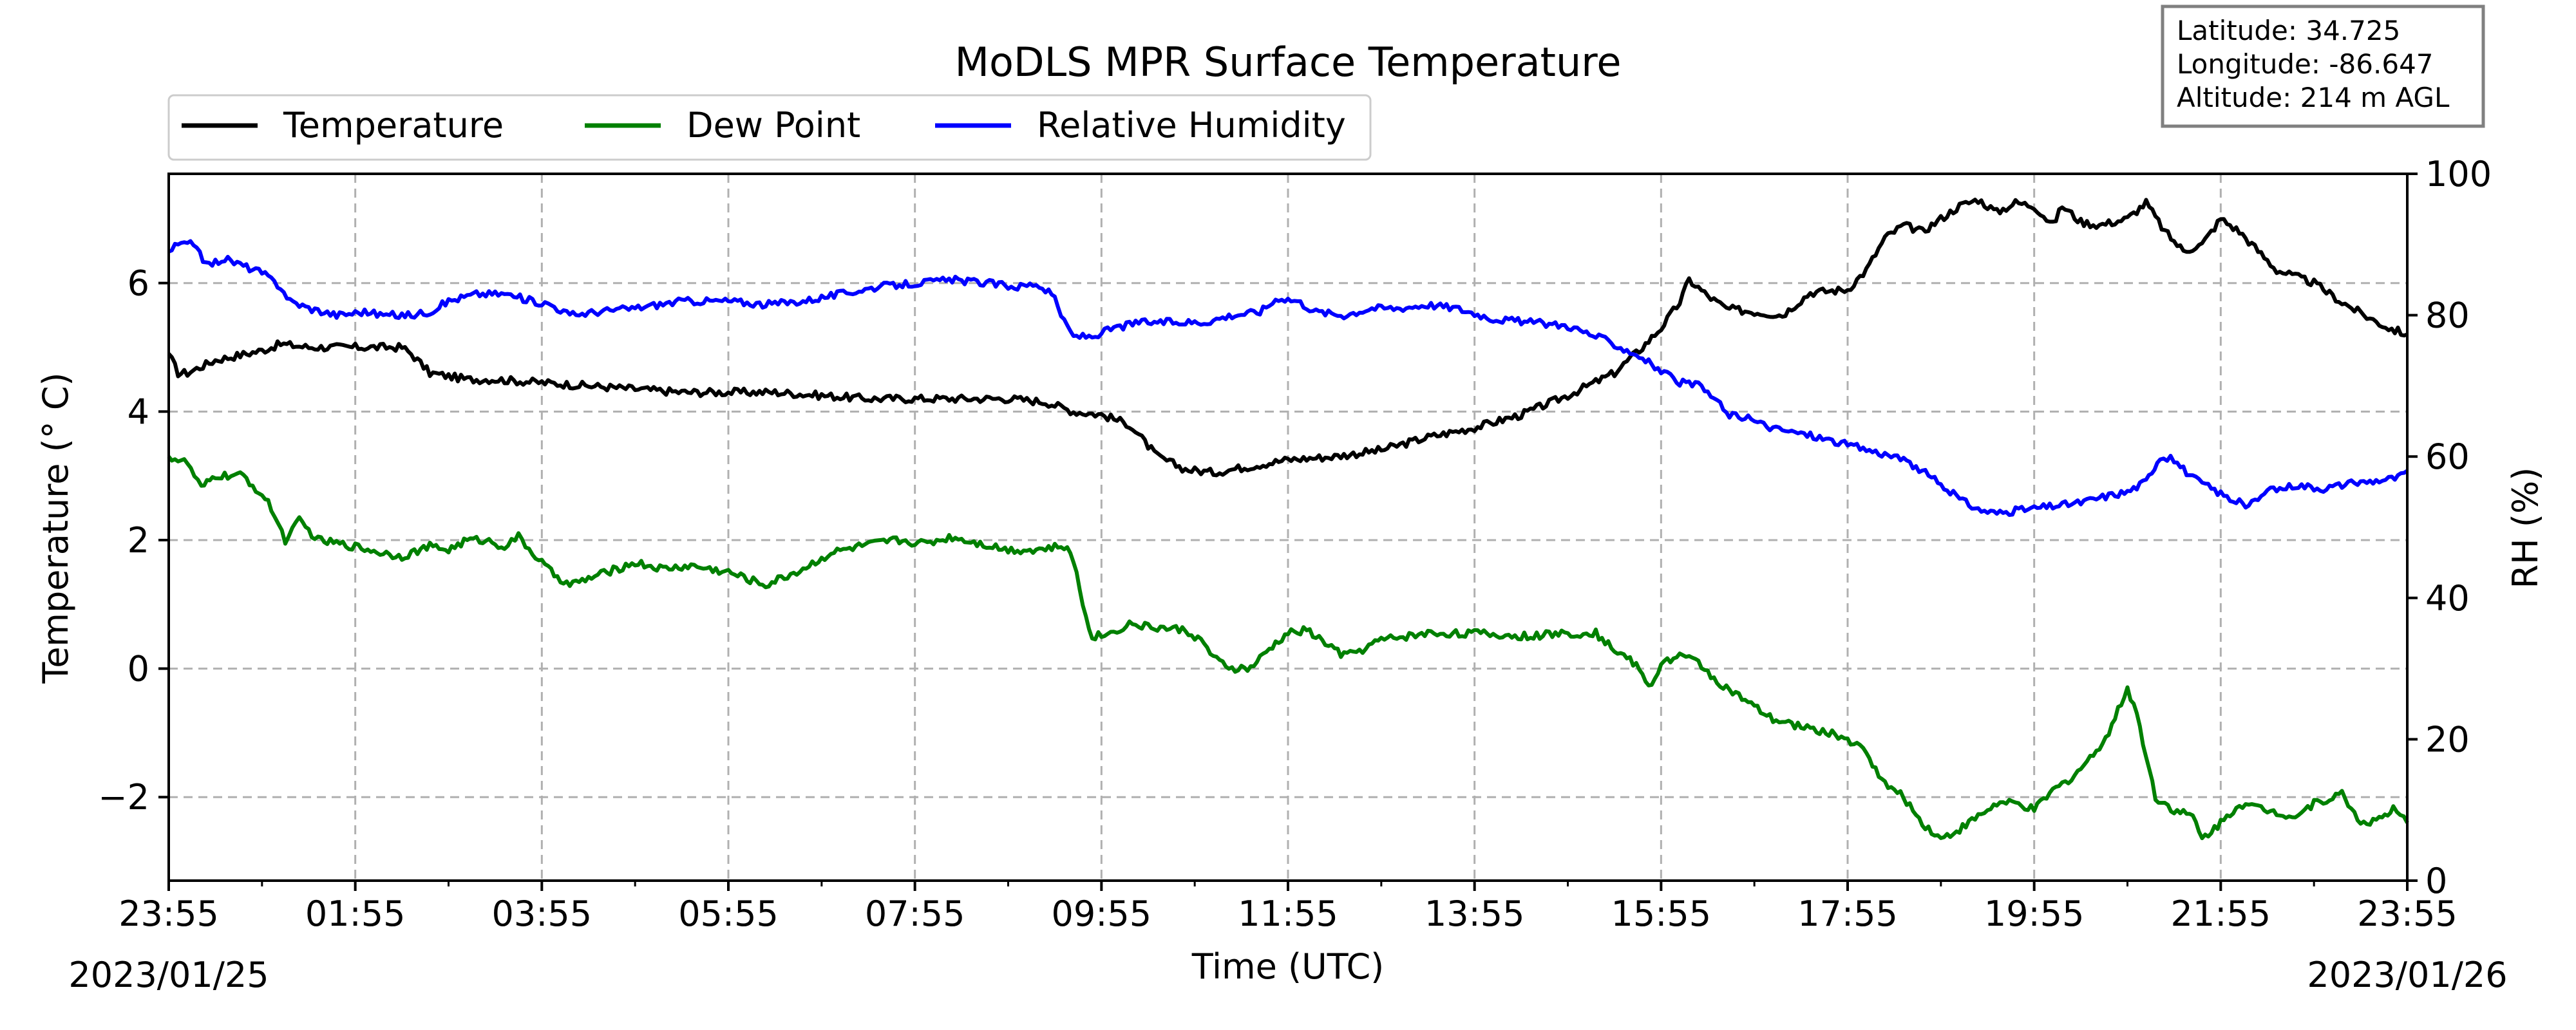 This screenshot has height=1030, width=2576. I want to click on x-tick-label: 13:55, so click(1475, 914).